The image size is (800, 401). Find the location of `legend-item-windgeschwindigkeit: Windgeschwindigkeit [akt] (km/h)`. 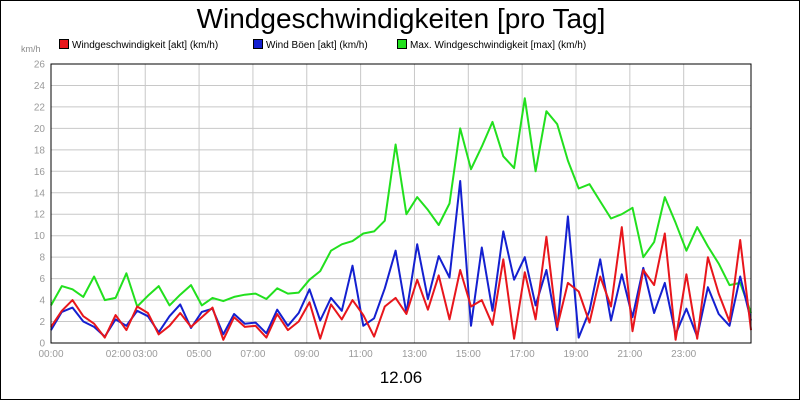

legend-item-windgeschwindigkeit: Windgeschwindigkeit [akt] (km/h) is located at coordinates (138, 45).